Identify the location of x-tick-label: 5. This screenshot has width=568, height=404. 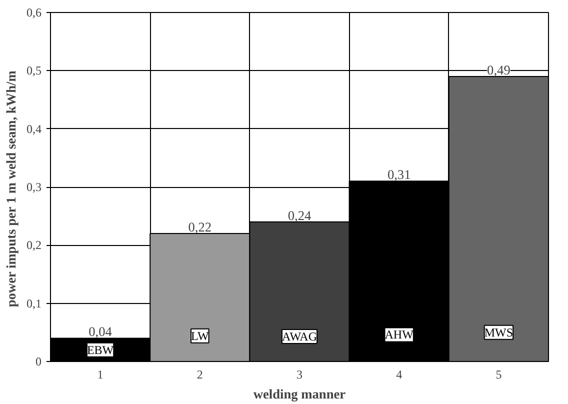
(499, 375).